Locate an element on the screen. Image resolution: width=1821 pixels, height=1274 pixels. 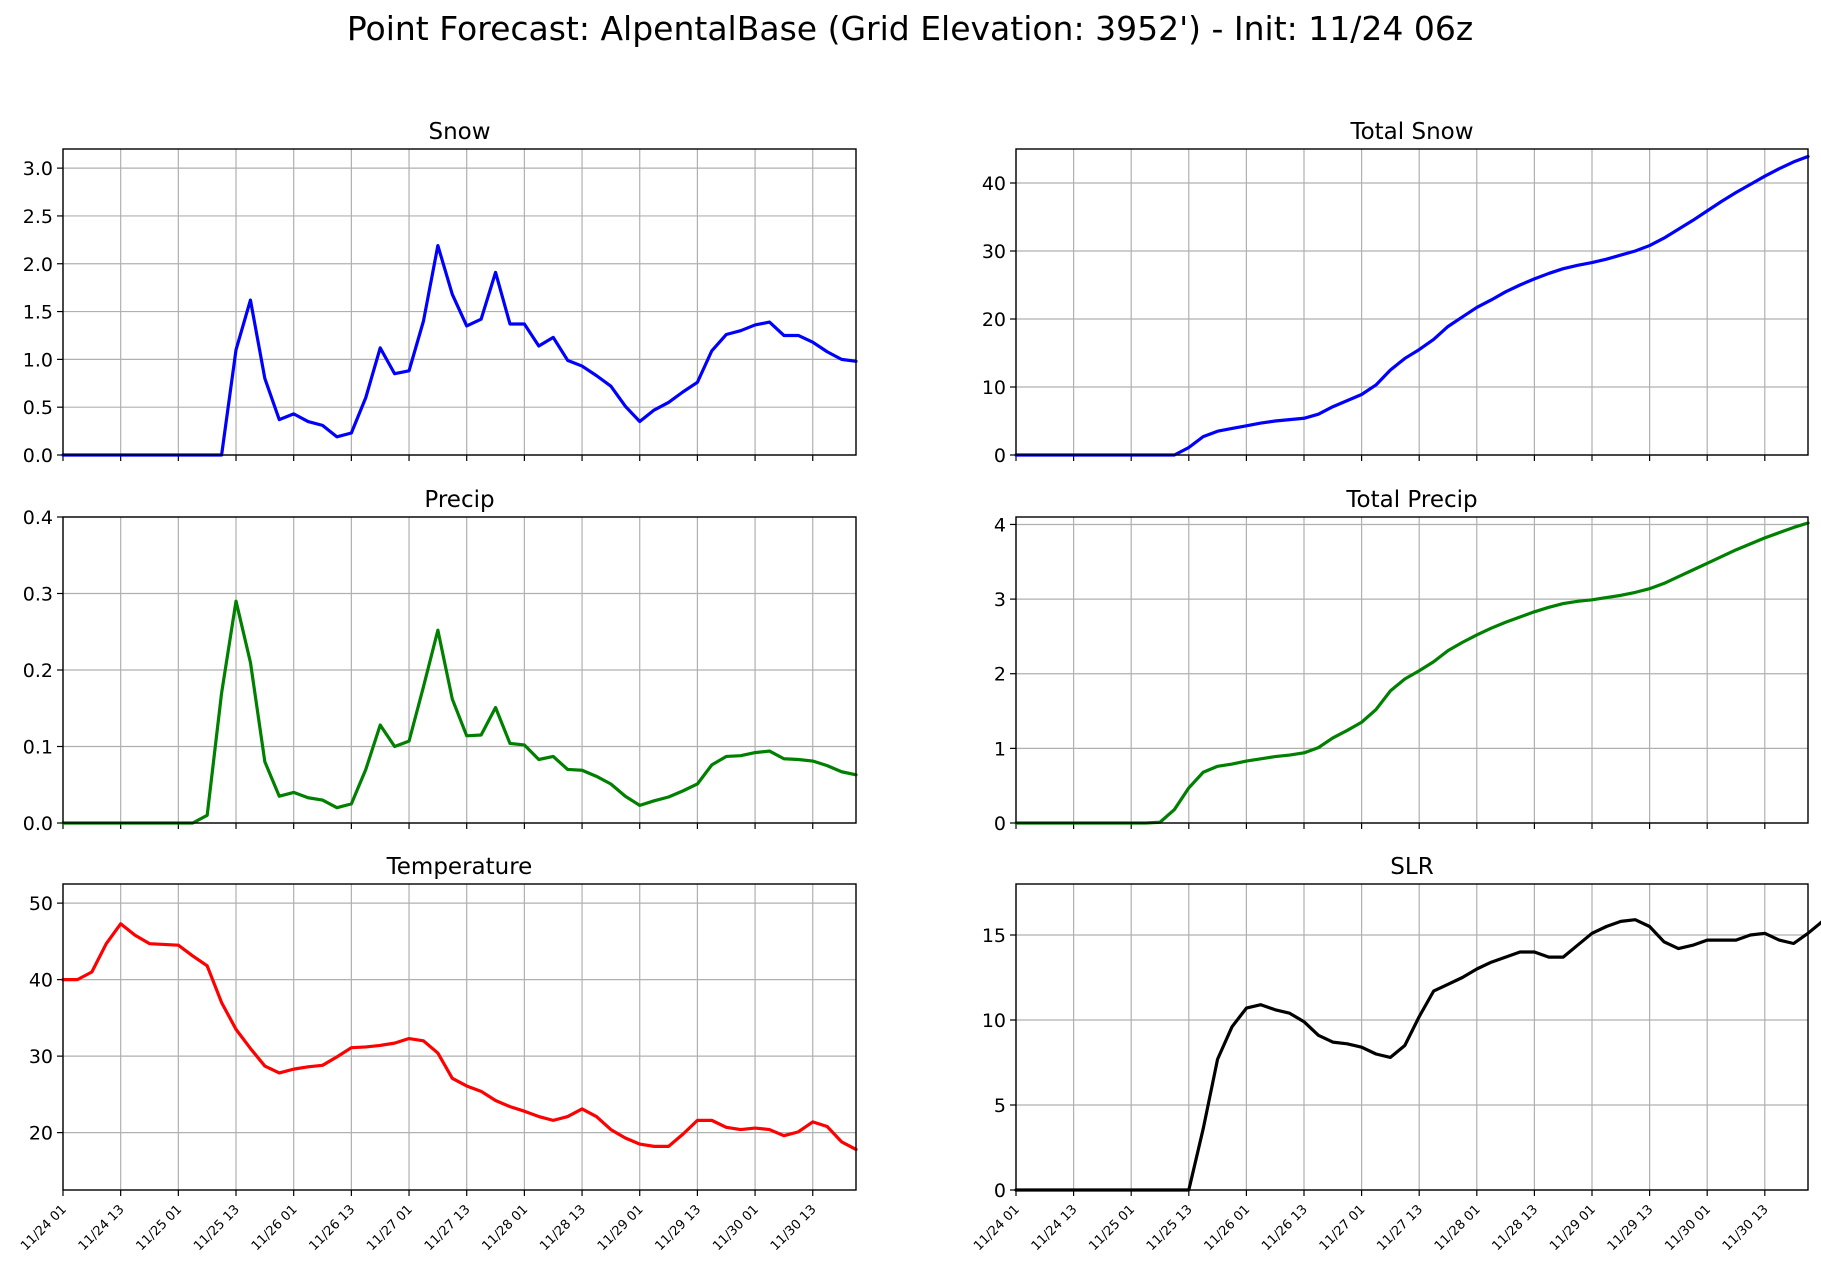
temperature-xtick-label: 11/24 13 is located at coordinates (102, 1228).